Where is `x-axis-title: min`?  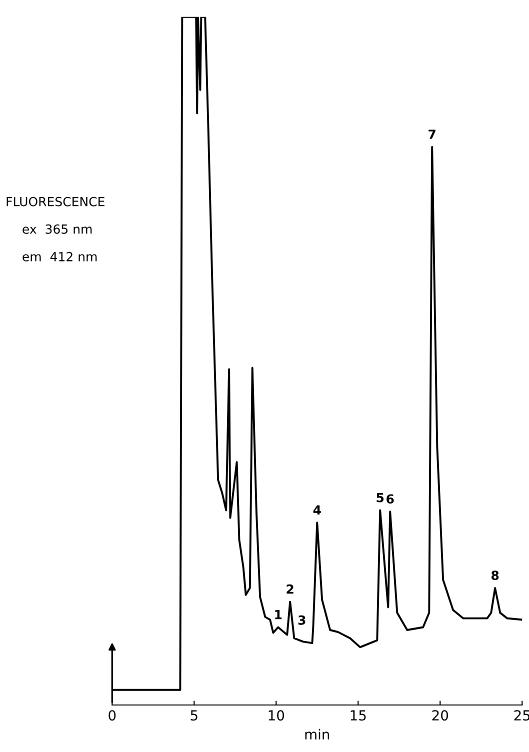 x-axis-title: min is located at coordinates (317, 734).